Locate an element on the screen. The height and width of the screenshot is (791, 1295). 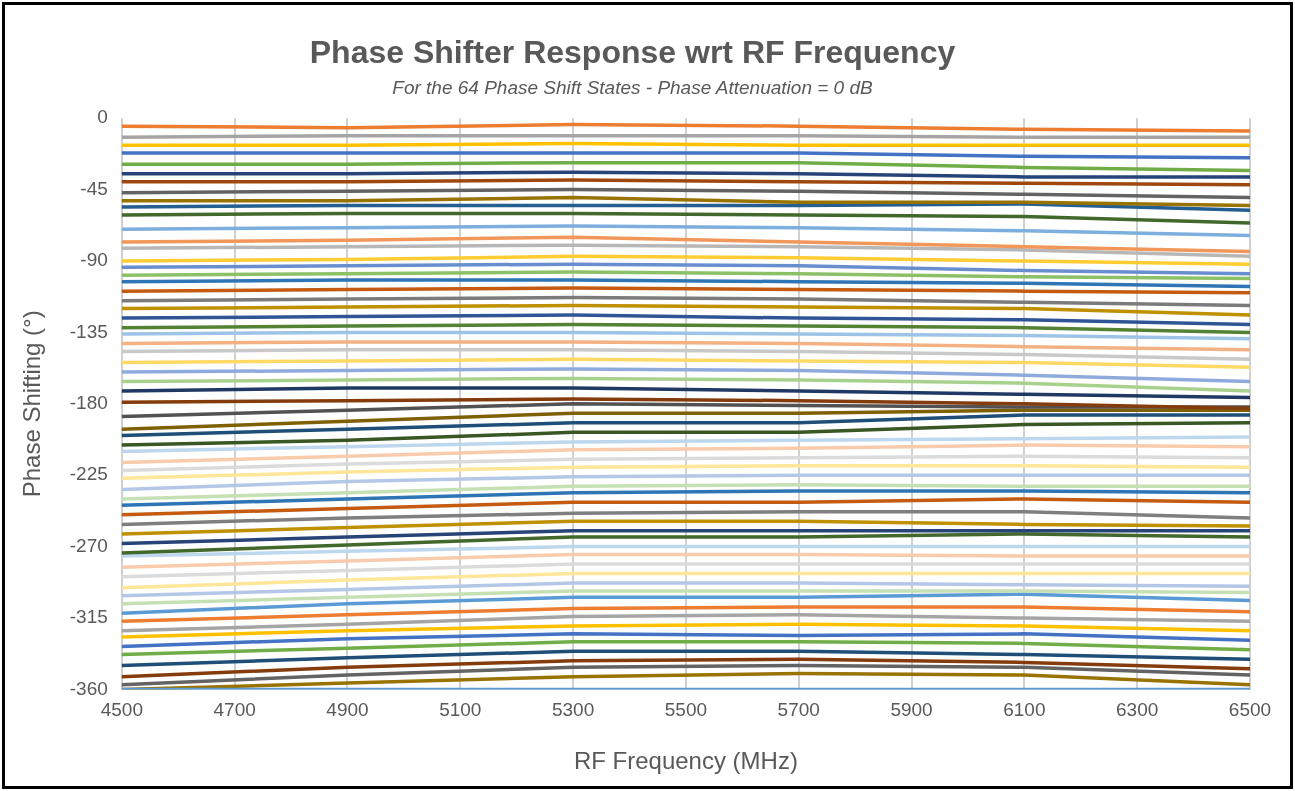
y-tick-label: -90 is located at coordinates (94, 260).